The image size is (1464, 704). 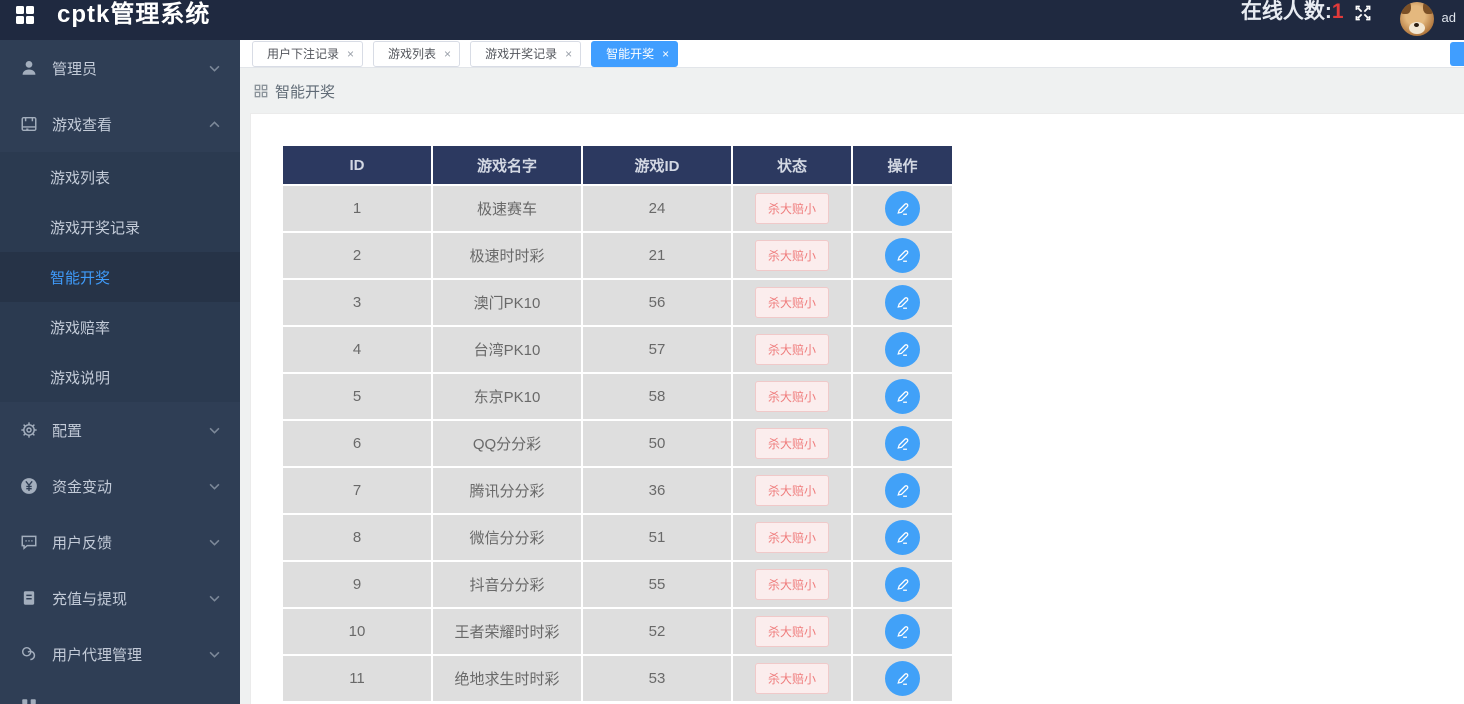 What do you see at coordinates (80, 178) in the screenshot?
I see `sidebar-item-game-list: 游戏列表` at bounding box center [80, 178].